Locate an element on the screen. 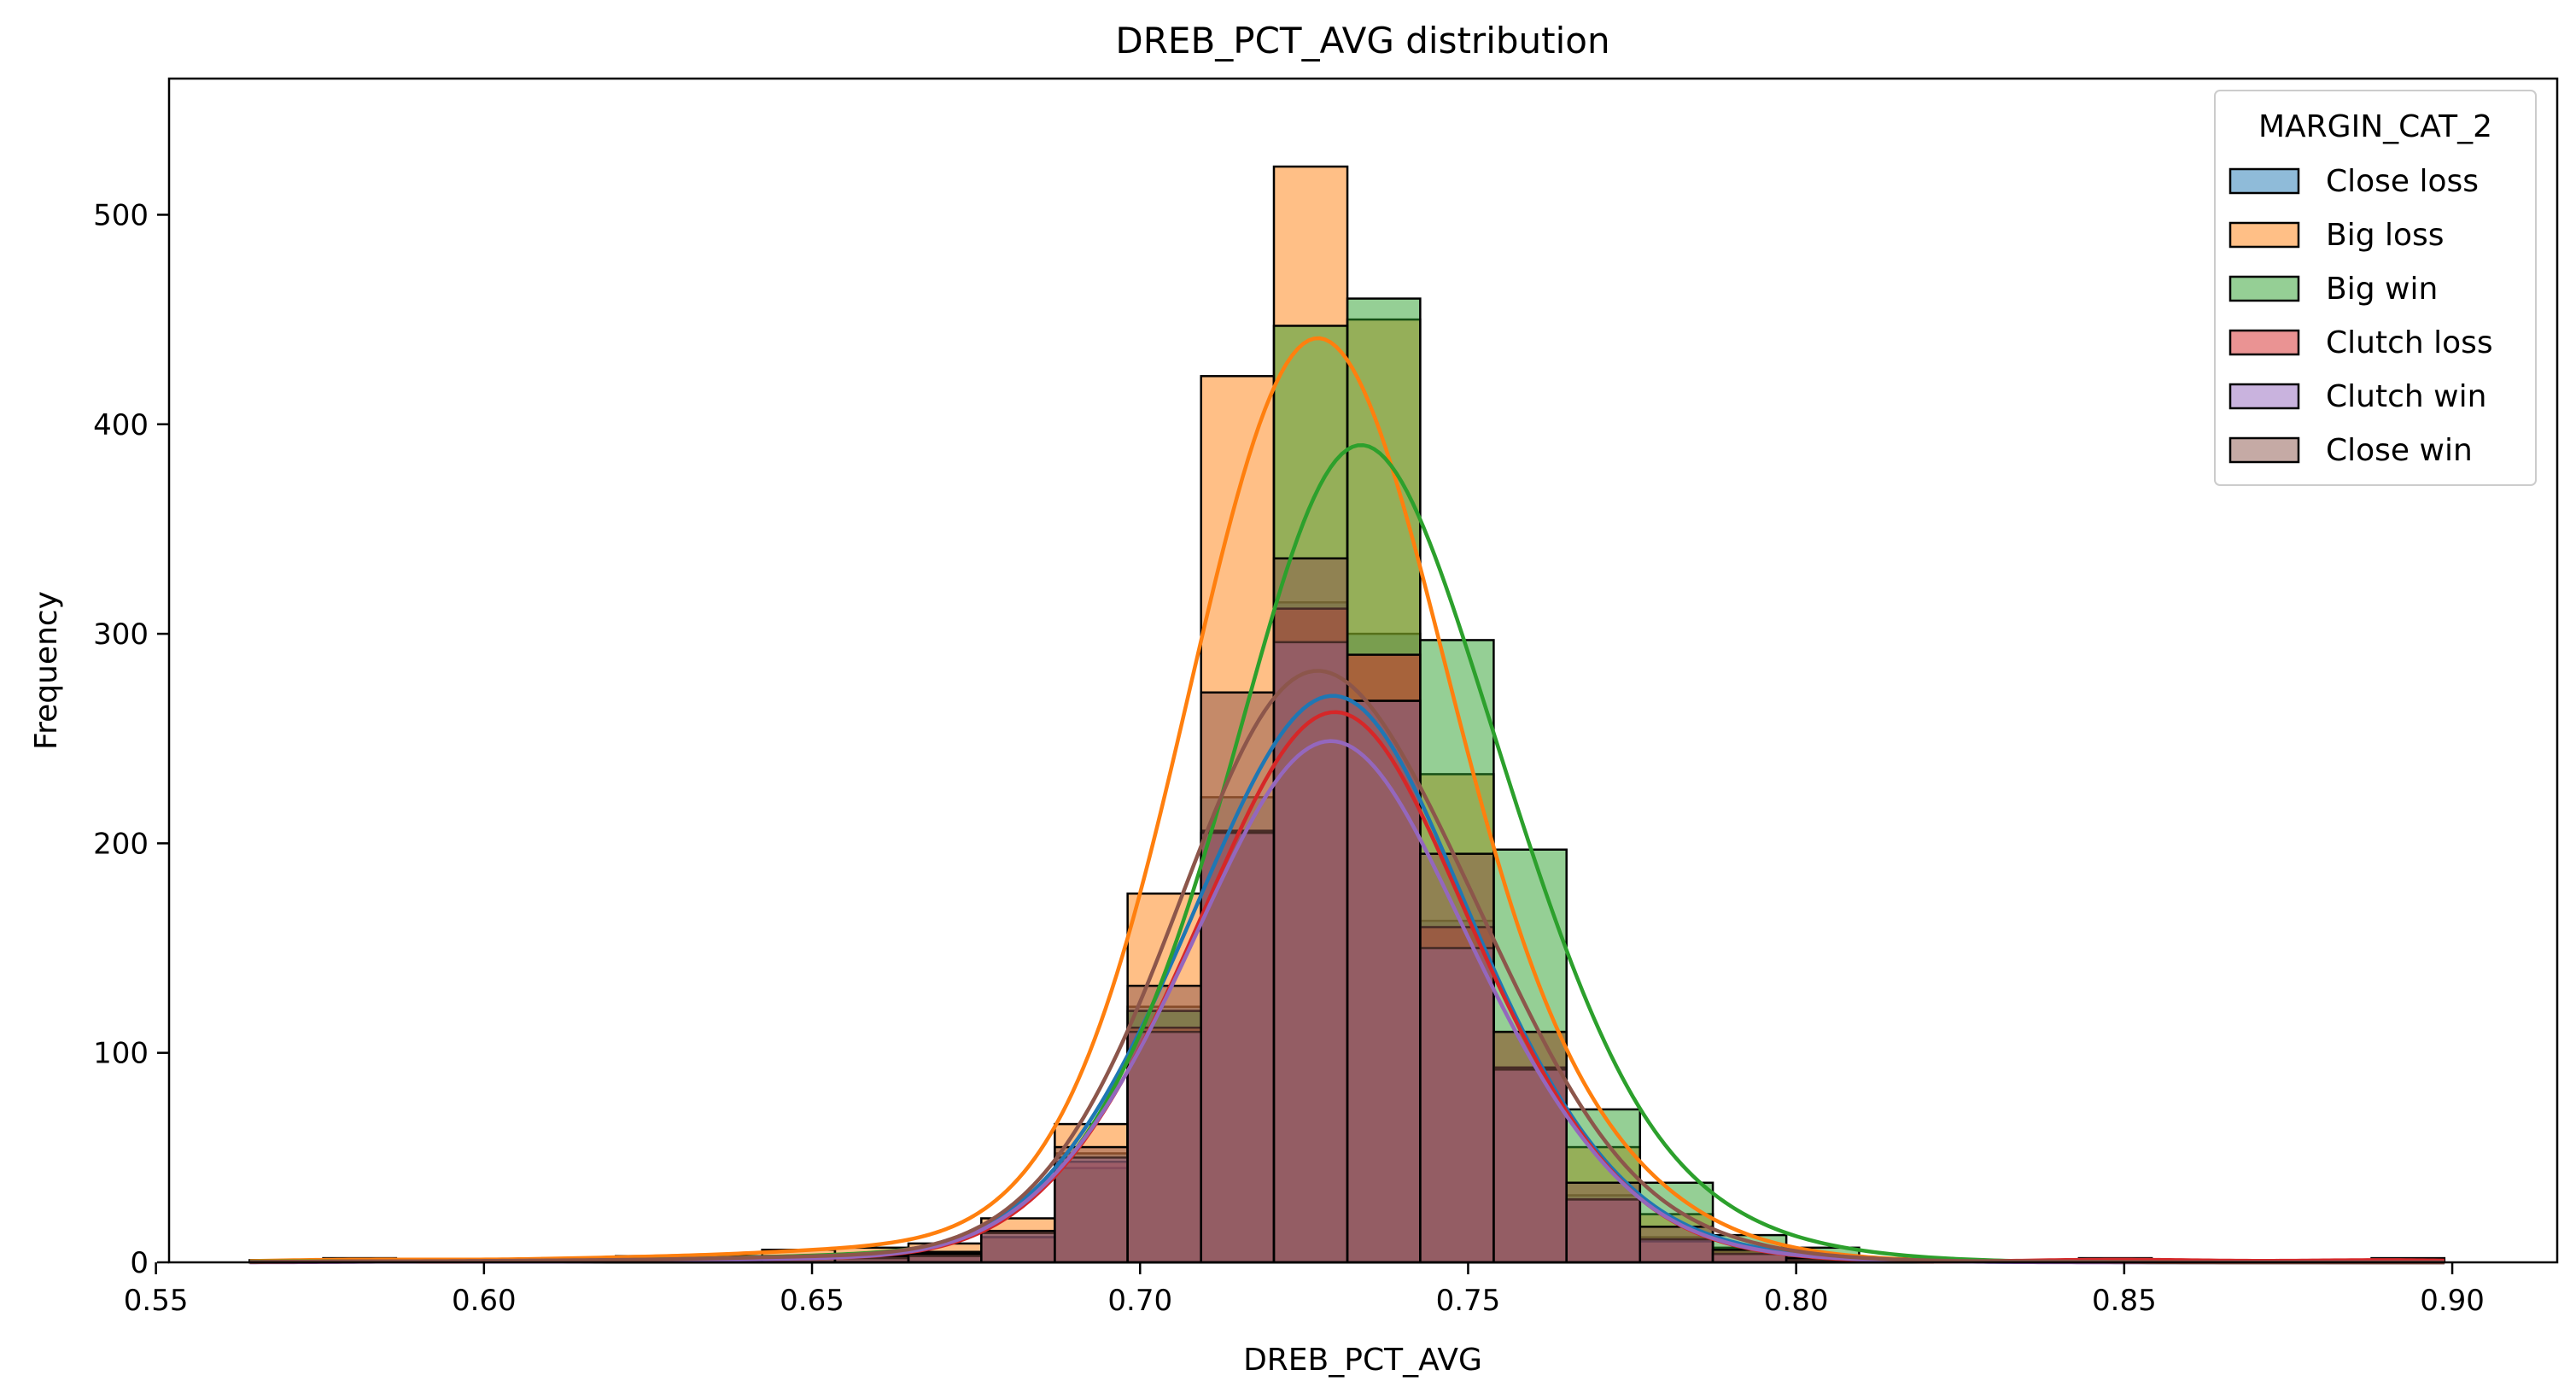 The image size is (2576, 1399). x-tick-label: 0.80 is located at coordinates (1796, 1301).